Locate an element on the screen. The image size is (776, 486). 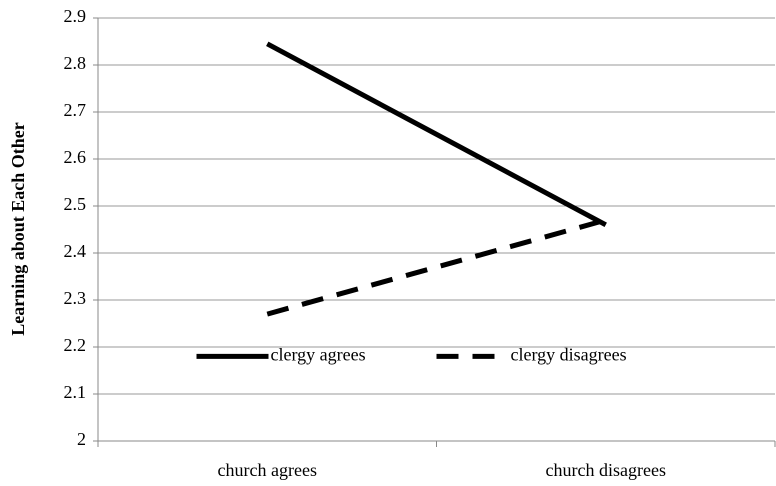
y-tick-label: 2.5 is located at coordinates (75, 204).